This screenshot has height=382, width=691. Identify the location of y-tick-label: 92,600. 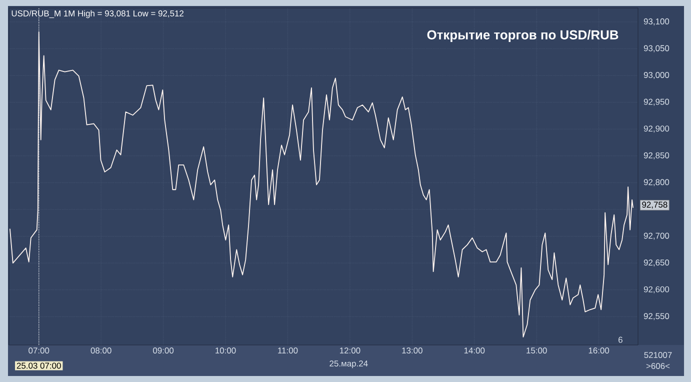
(657, 290).